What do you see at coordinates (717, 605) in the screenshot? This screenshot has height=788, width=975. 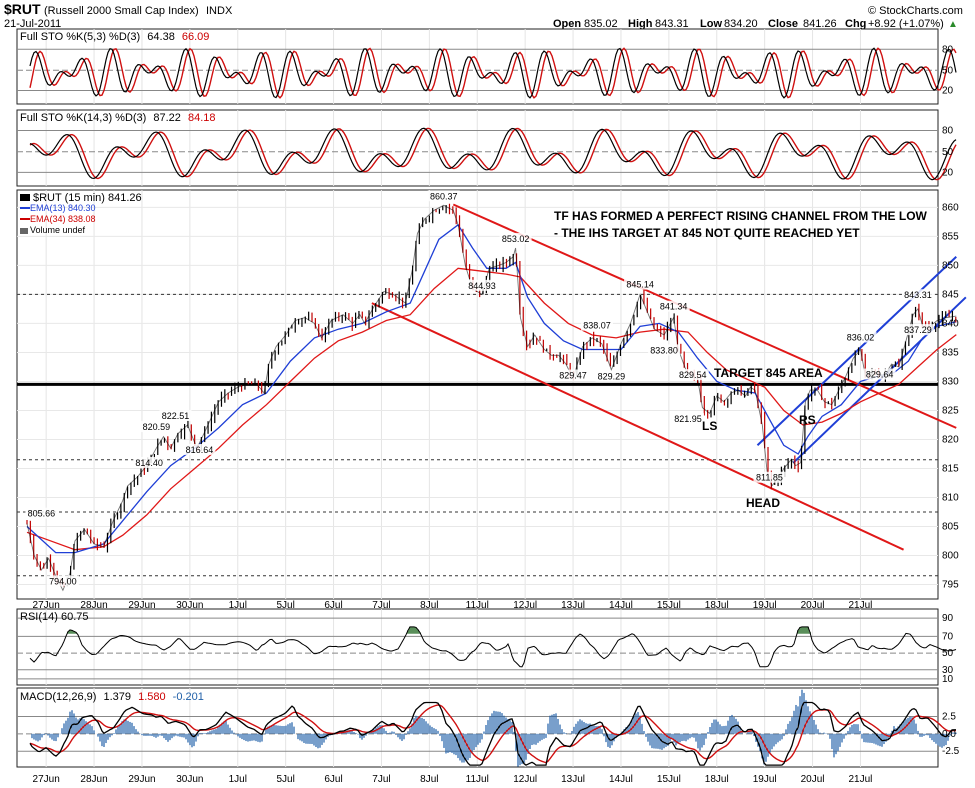 I see `x-tick-label: 18Jul` at bounding box center [717, 605].